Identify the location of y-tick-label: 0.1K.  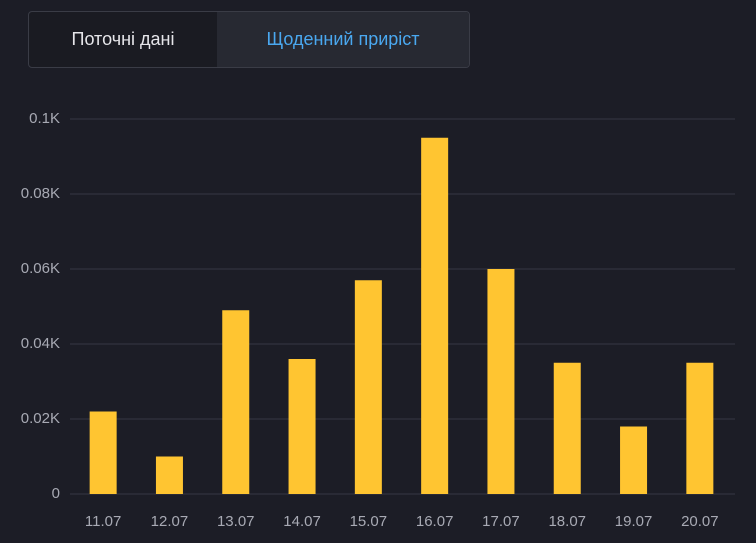
(44, 118).